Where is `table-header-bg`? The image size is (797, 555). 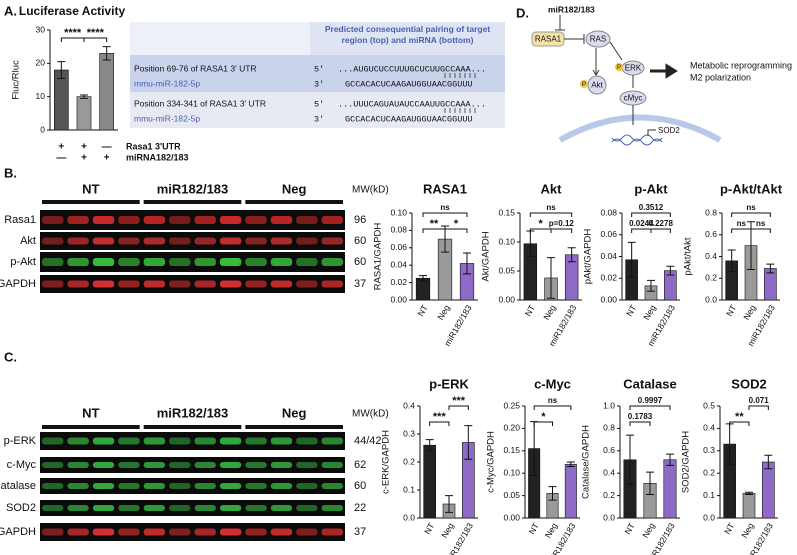
table-header-bg is located at coordinates (407, 38).